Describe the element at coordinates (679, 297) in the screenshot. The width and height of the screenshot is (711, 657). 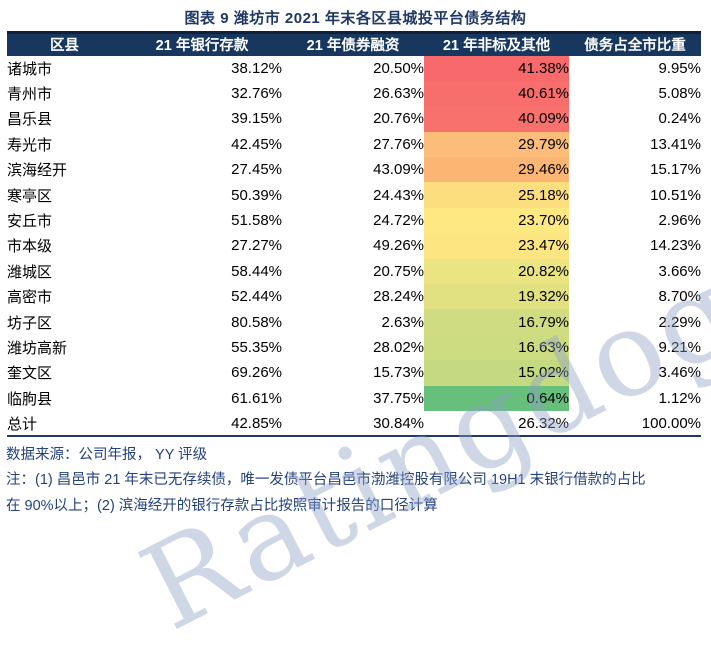
I see `city-share-cell: 8.70%` at that location.